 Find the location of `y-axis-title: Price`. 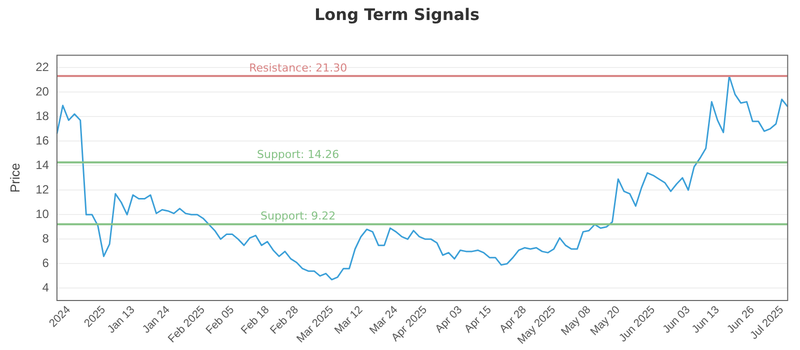

y-axis-title: Price is located at coordinates (14, 178).